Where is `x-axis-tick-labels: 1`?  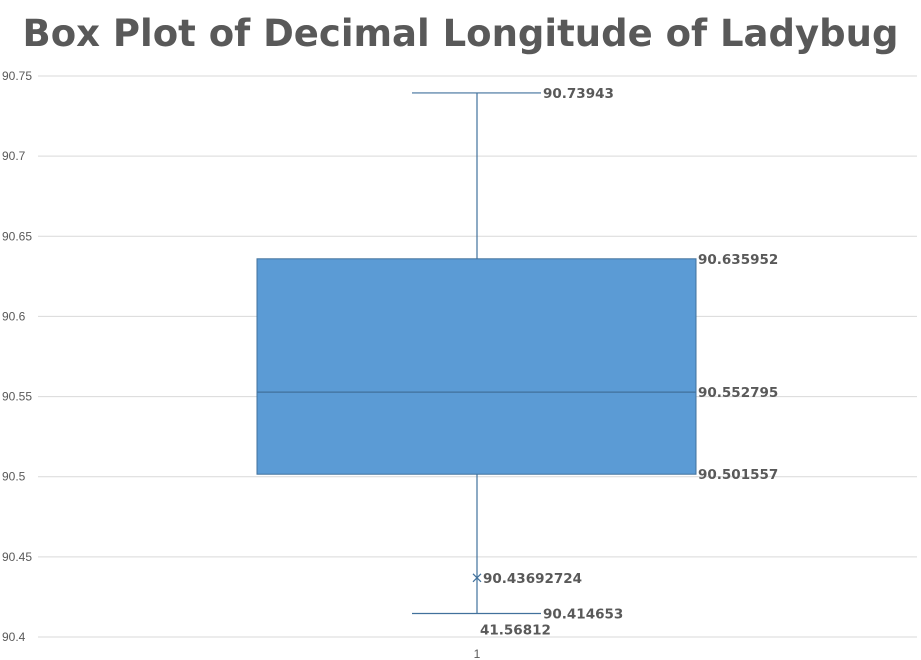
x-axis-tick-labels: 1 is located at coordinates (477, 653).